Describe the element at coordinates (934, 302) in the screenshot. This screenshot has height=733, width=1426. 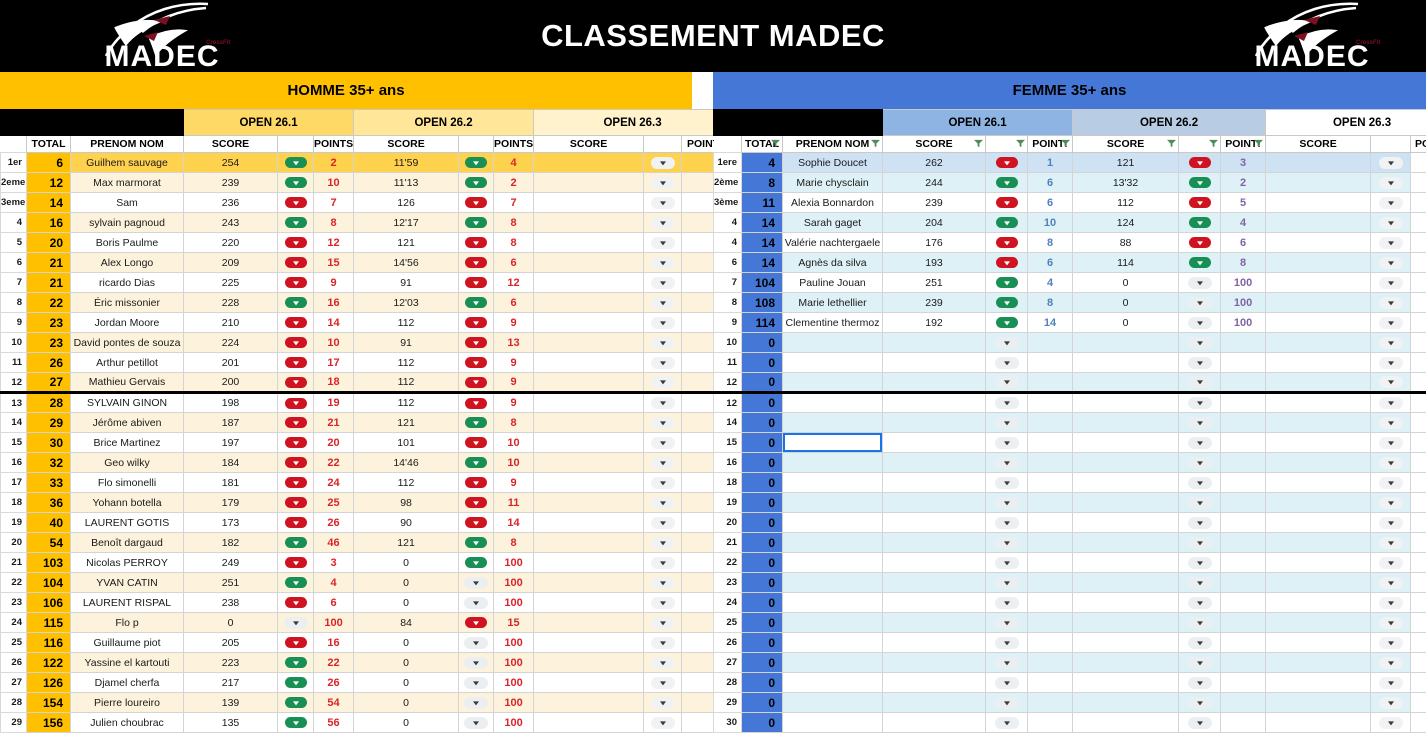
I see `row-score-1: 239` at that location.